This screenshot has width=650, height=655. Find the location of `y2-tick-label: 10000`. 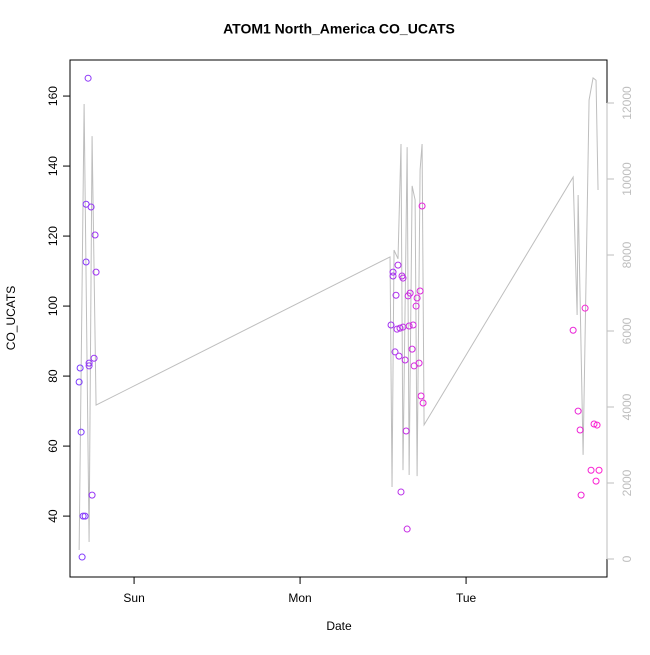

y2-tick-label: 10000 is located at coordinates (627, 179).